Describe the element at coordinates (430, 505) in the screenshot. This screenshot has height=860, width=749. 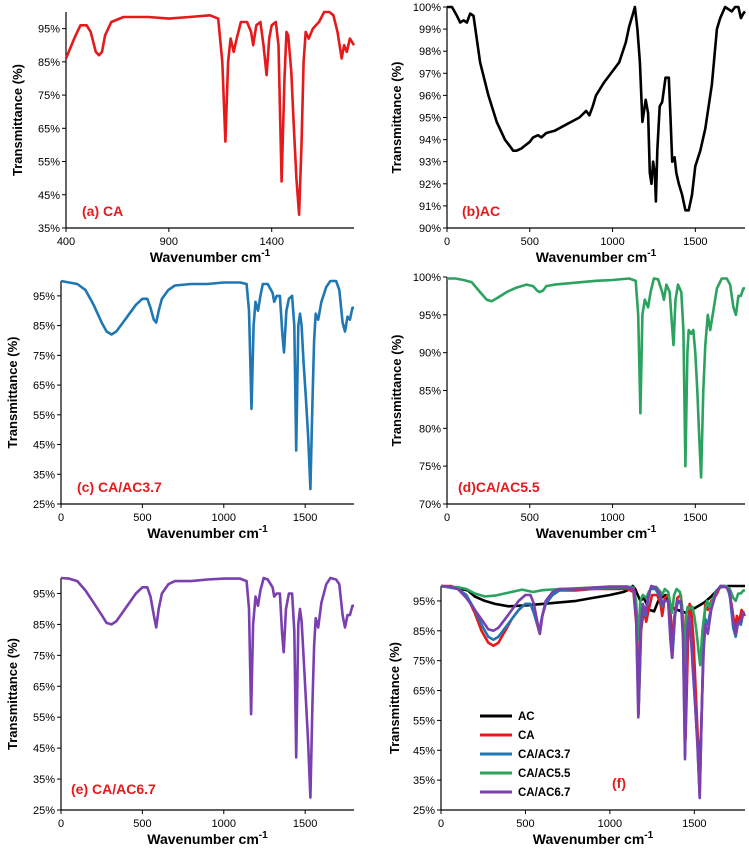
I see `y-tick-label: 70%` at that location.